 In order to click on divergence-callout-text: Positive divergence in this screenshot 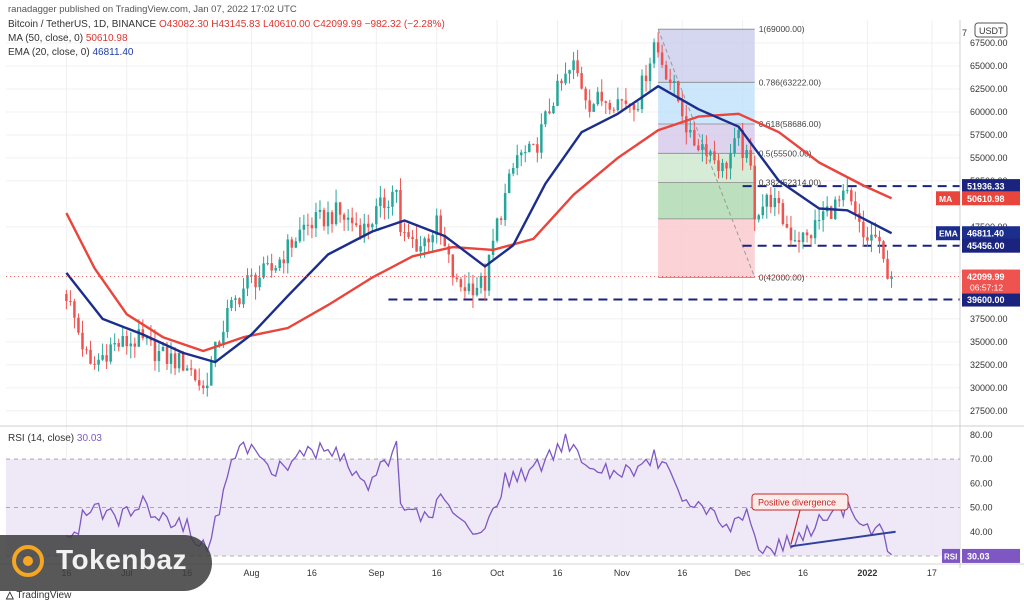, I will do `click(797, 503)`.